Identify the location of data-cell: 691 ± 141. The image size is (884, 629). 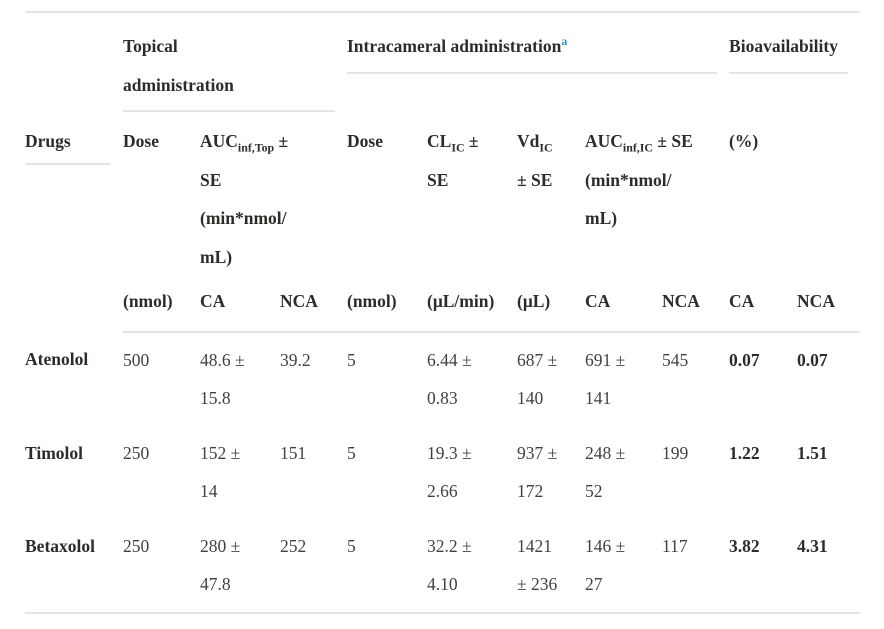
(605, 379).